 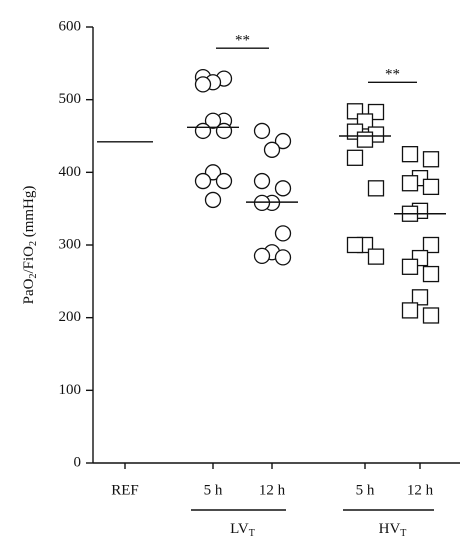 I want to click on y-tick-label: 100, so click(x=70, y=390).